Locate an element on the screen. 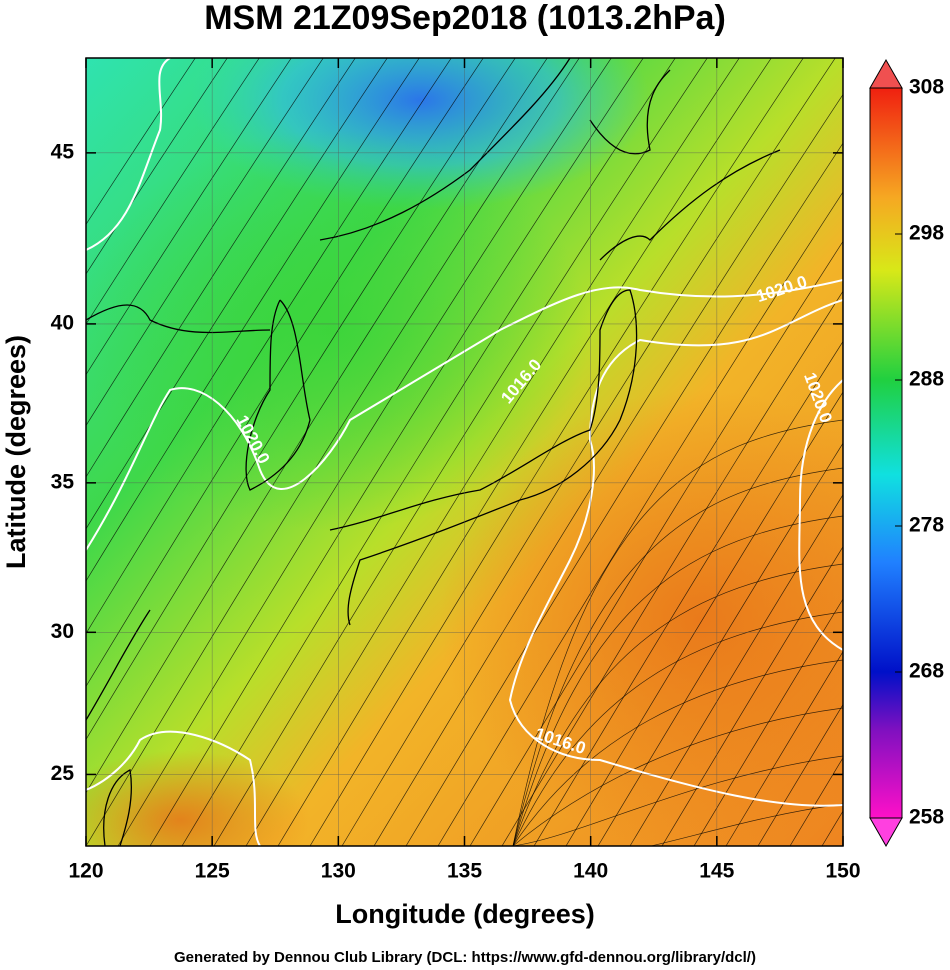 Image resolution: width=950 pixels, height=970 pixels. y-tick-label: 25 is located at coordinates (63, 773).